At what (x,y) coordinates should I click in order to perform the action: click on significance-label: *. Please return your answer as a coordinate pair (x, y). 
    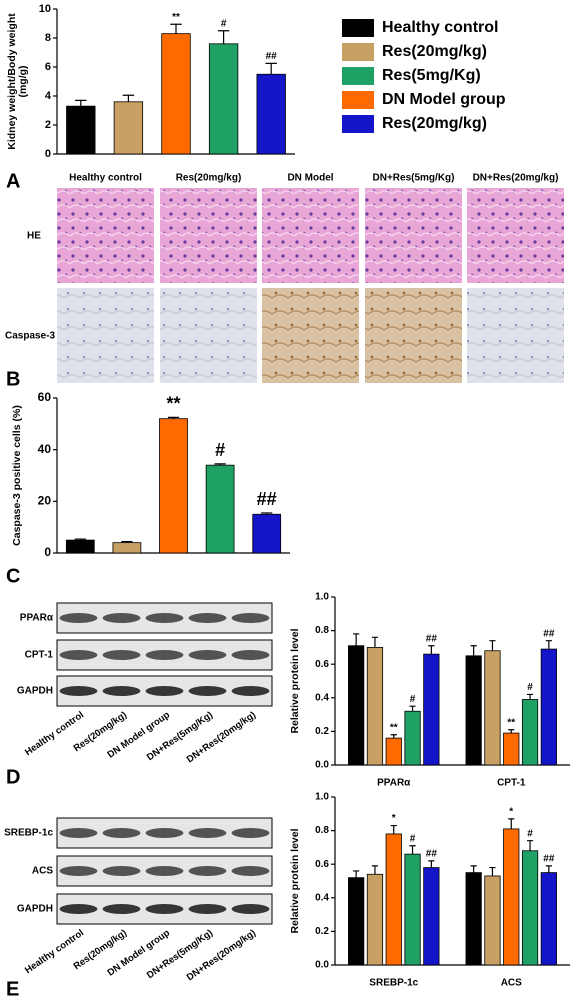
    Looking at the image, I should click on (511, 811).